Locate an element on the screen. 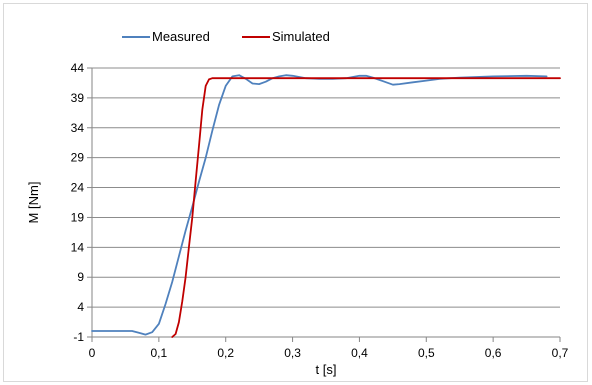  legend: Measured Simulated is located at coordinates (226, 36).